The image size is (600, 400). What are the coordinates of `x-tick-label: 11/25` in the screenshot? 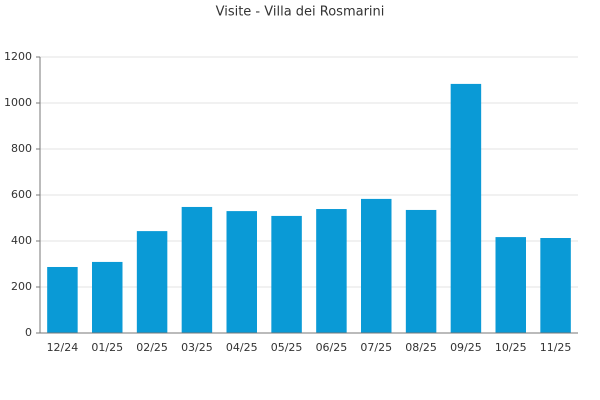 It's located at (556, 347).